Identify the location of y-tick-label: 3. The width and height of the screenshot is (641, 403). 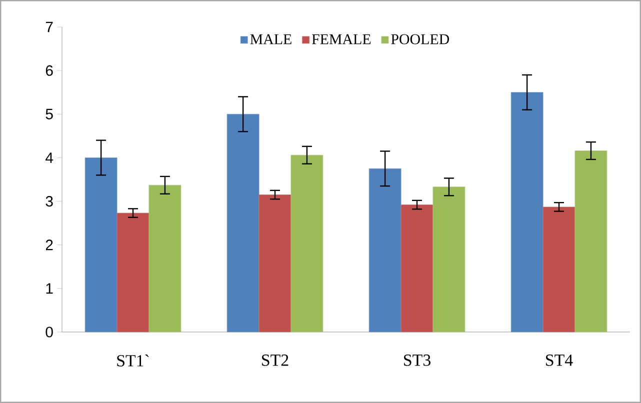
(49, 201).